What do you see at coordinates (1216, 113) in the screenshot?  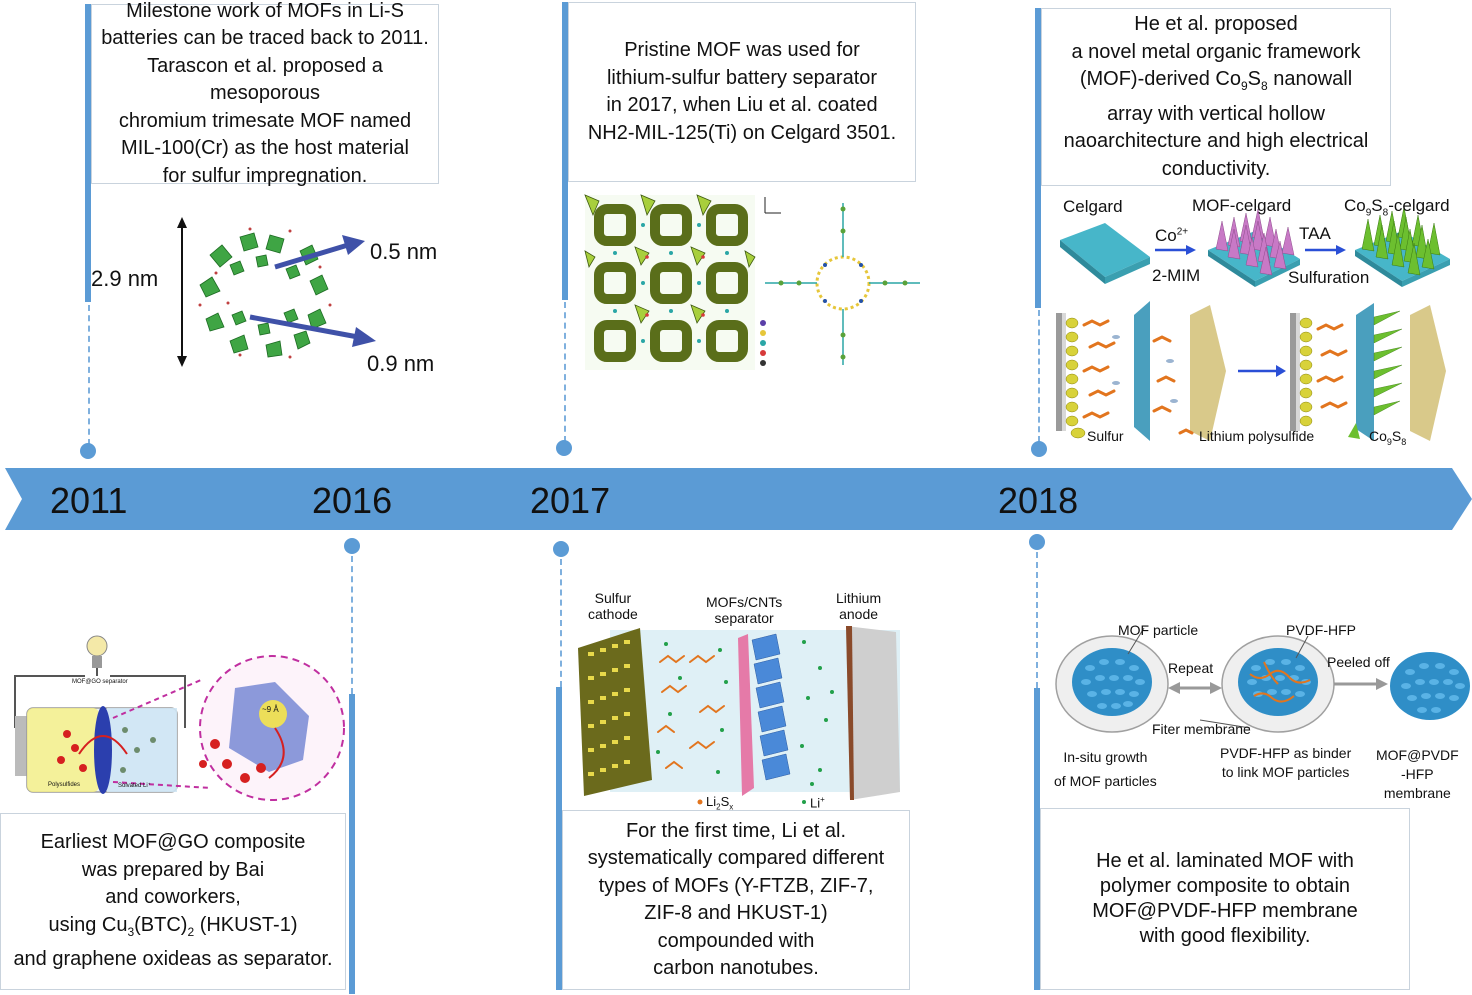 I see `e2018-line4: array with vertical hollow` at bounding box center [1216, 113].